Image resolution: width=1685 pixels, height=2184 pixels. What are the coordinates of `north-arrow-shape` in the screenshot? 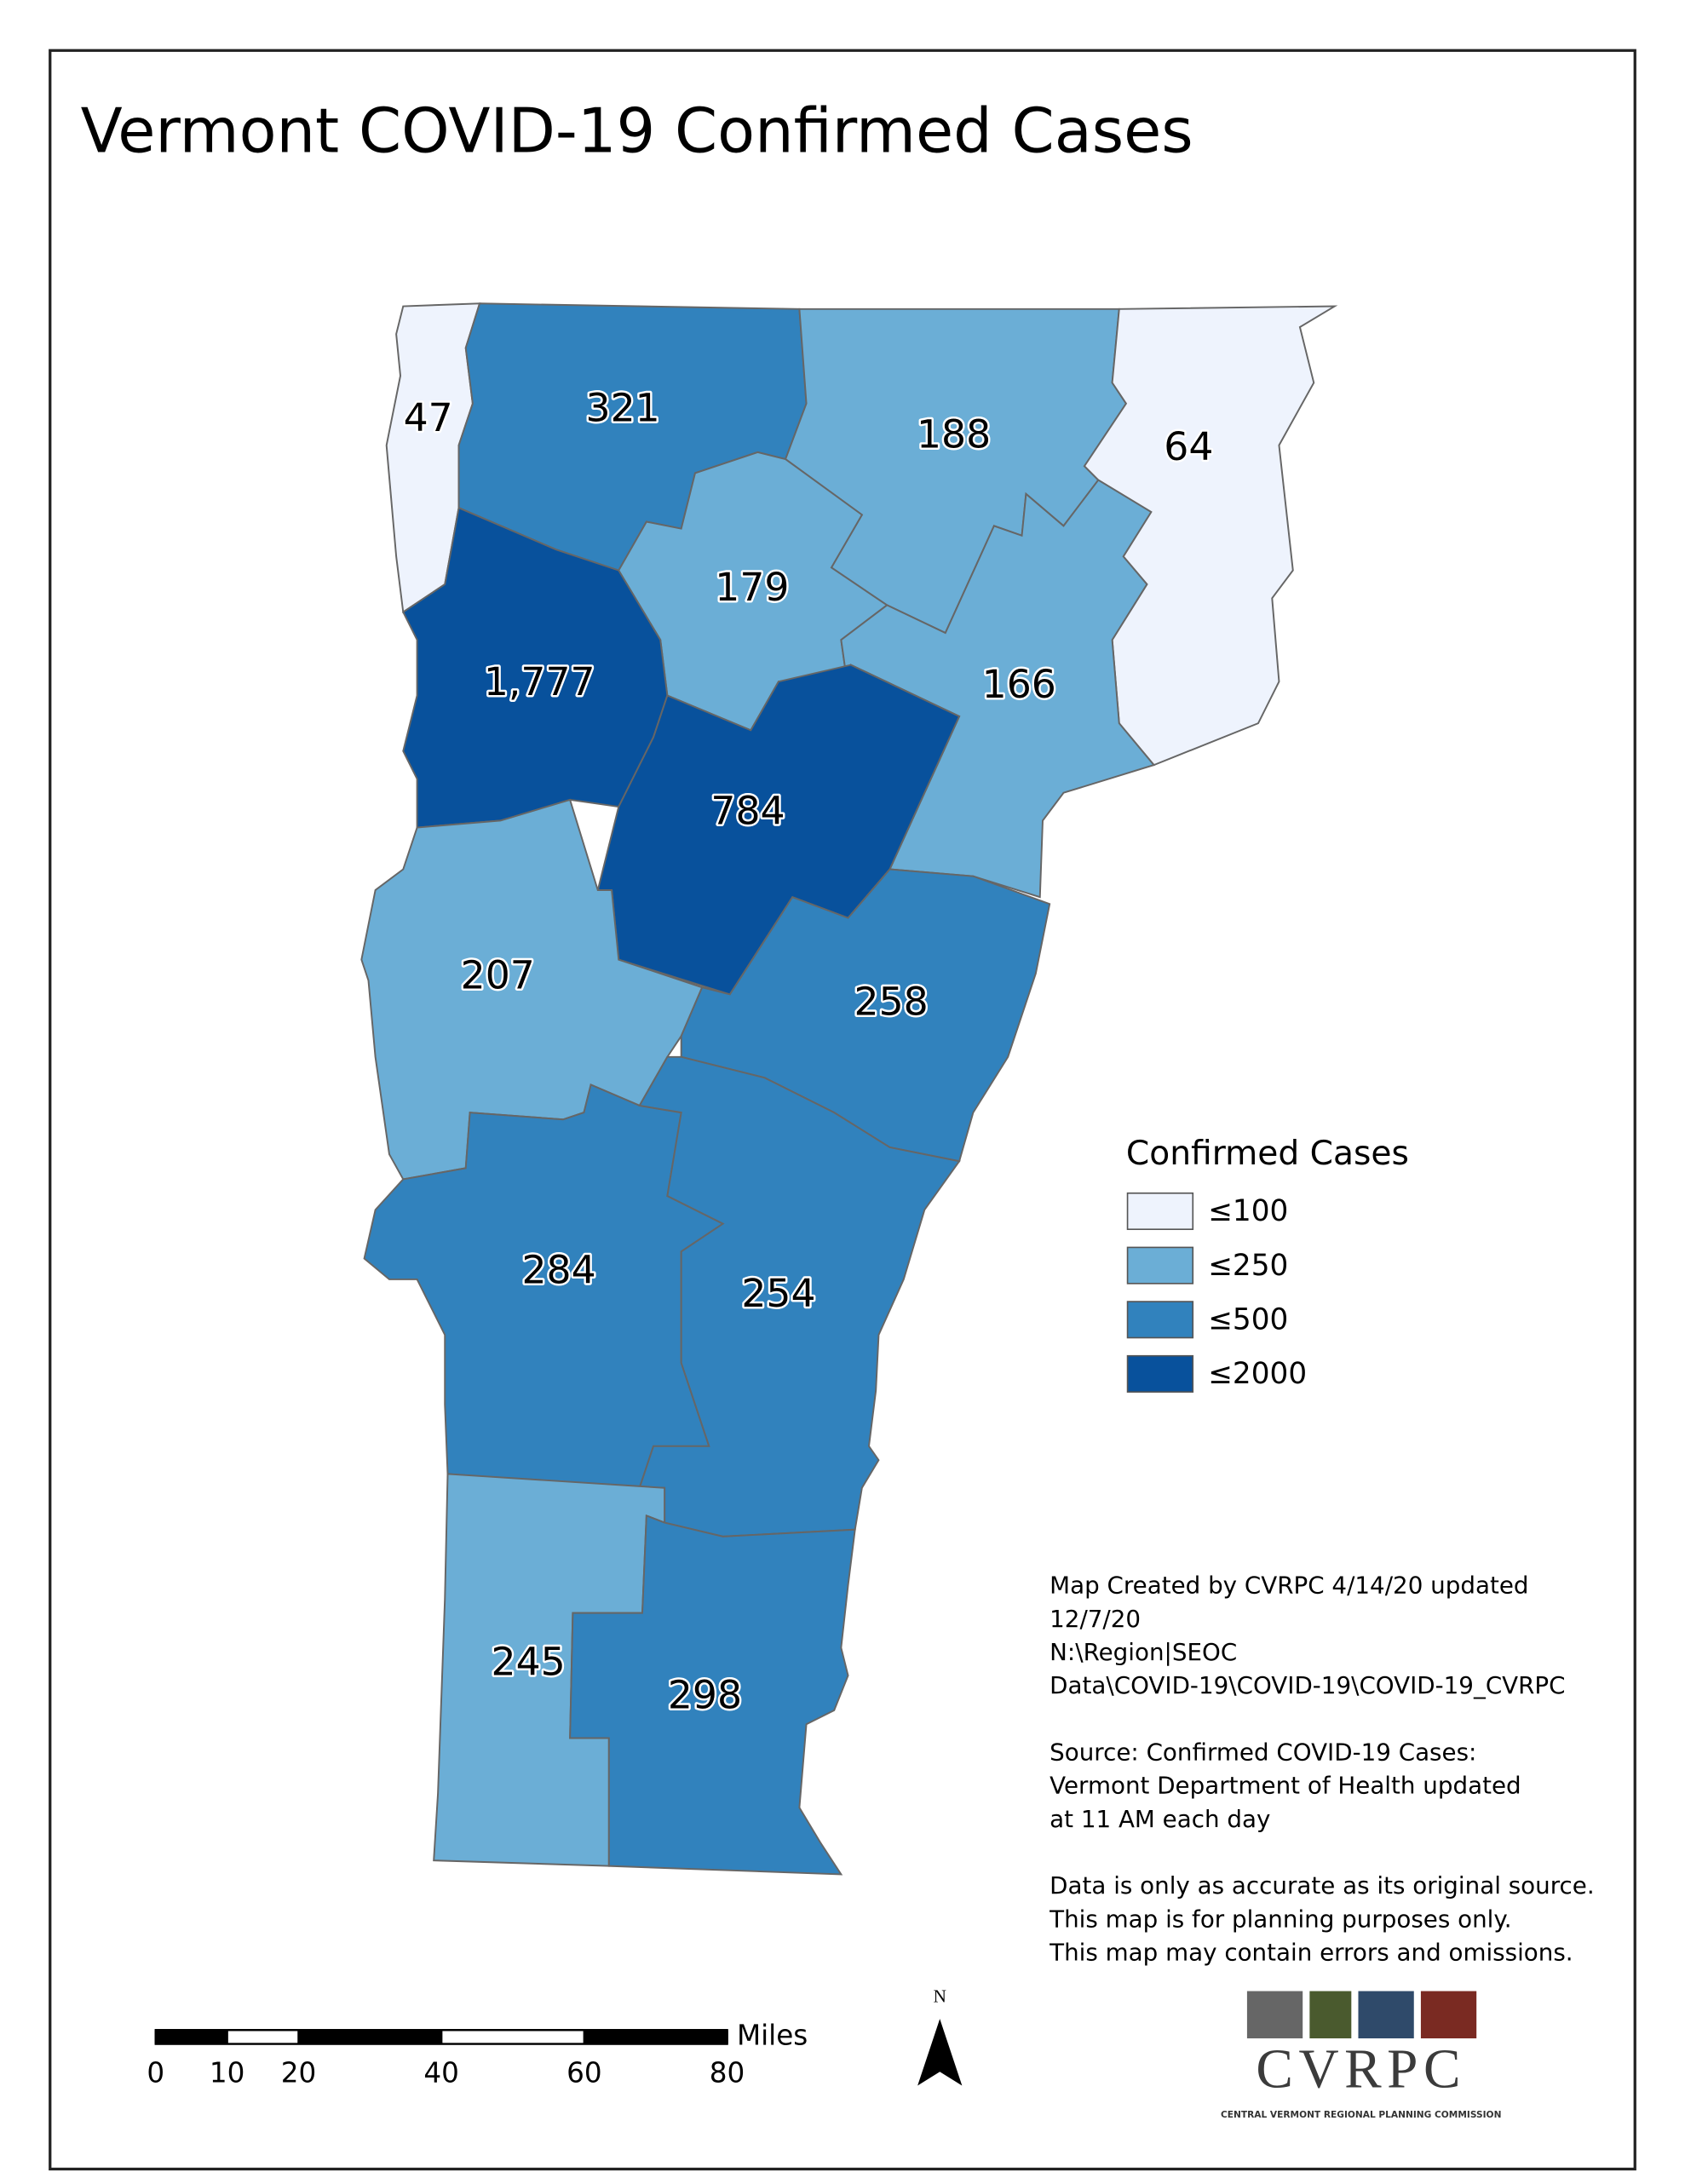 It's located at (940, 2052).